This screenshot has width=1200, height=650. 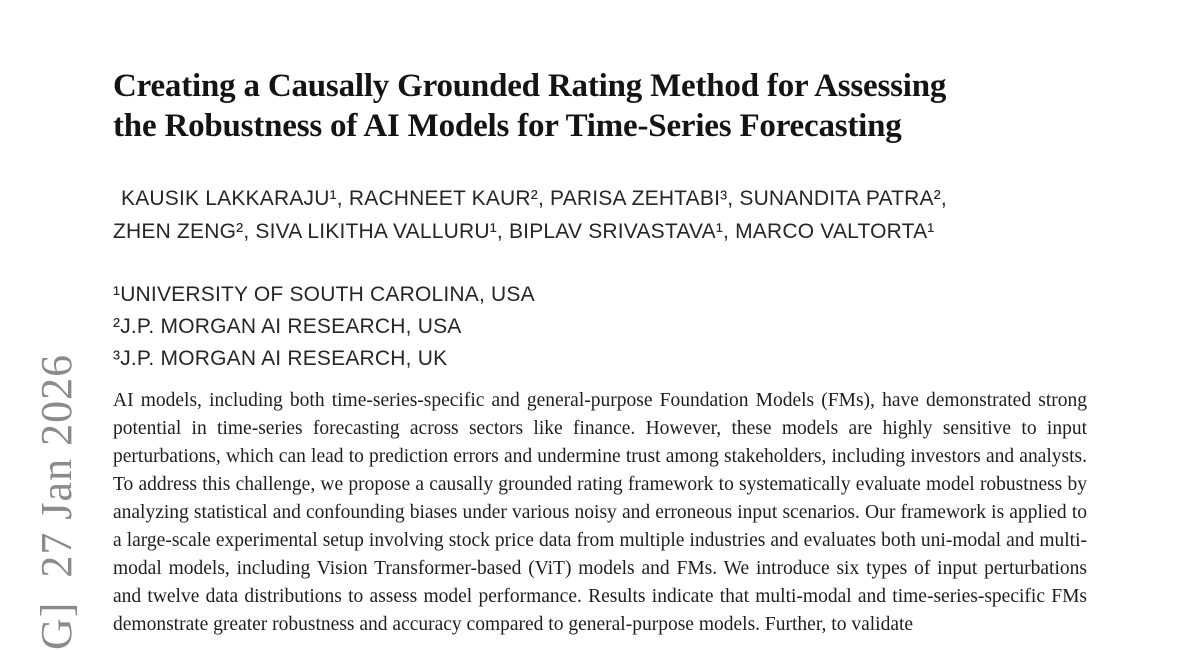 I want to click on affiliation-1: ¹UNIVERSITY OF SOUTH CAROLINA, USA, so click(x=324, y=294).